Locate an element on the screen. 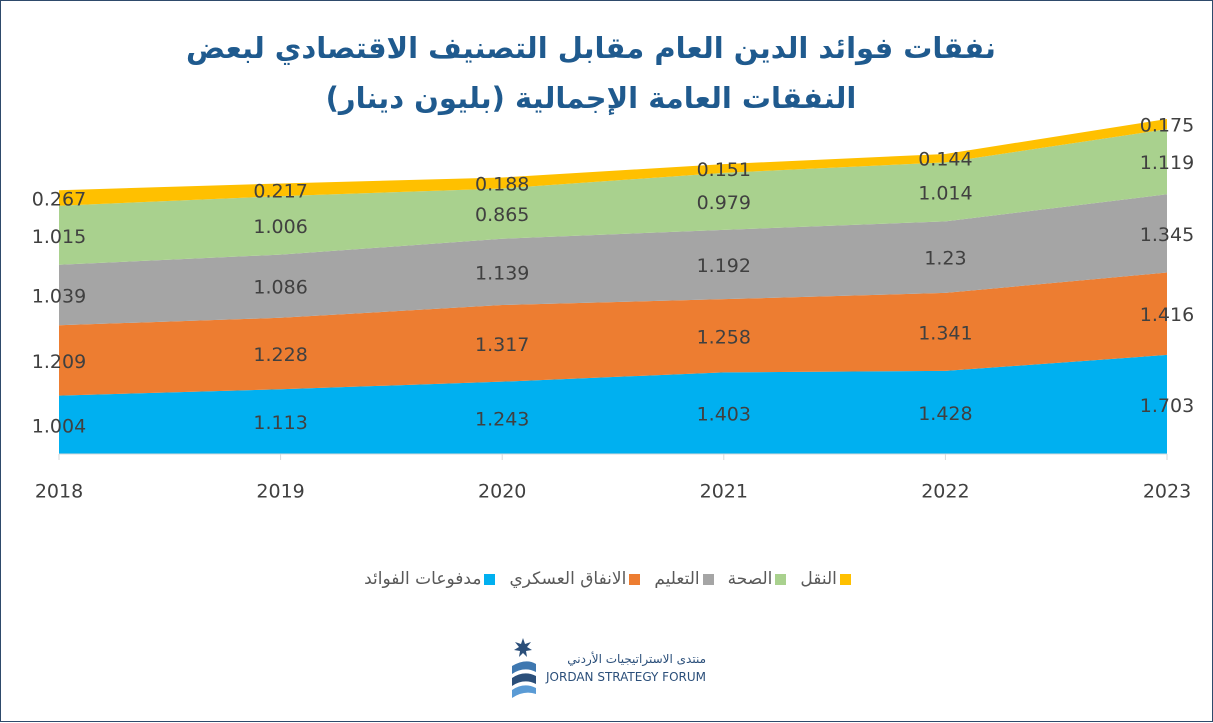  legend-label: مدفوعات الفوائد is located at coordinates (423, 579).